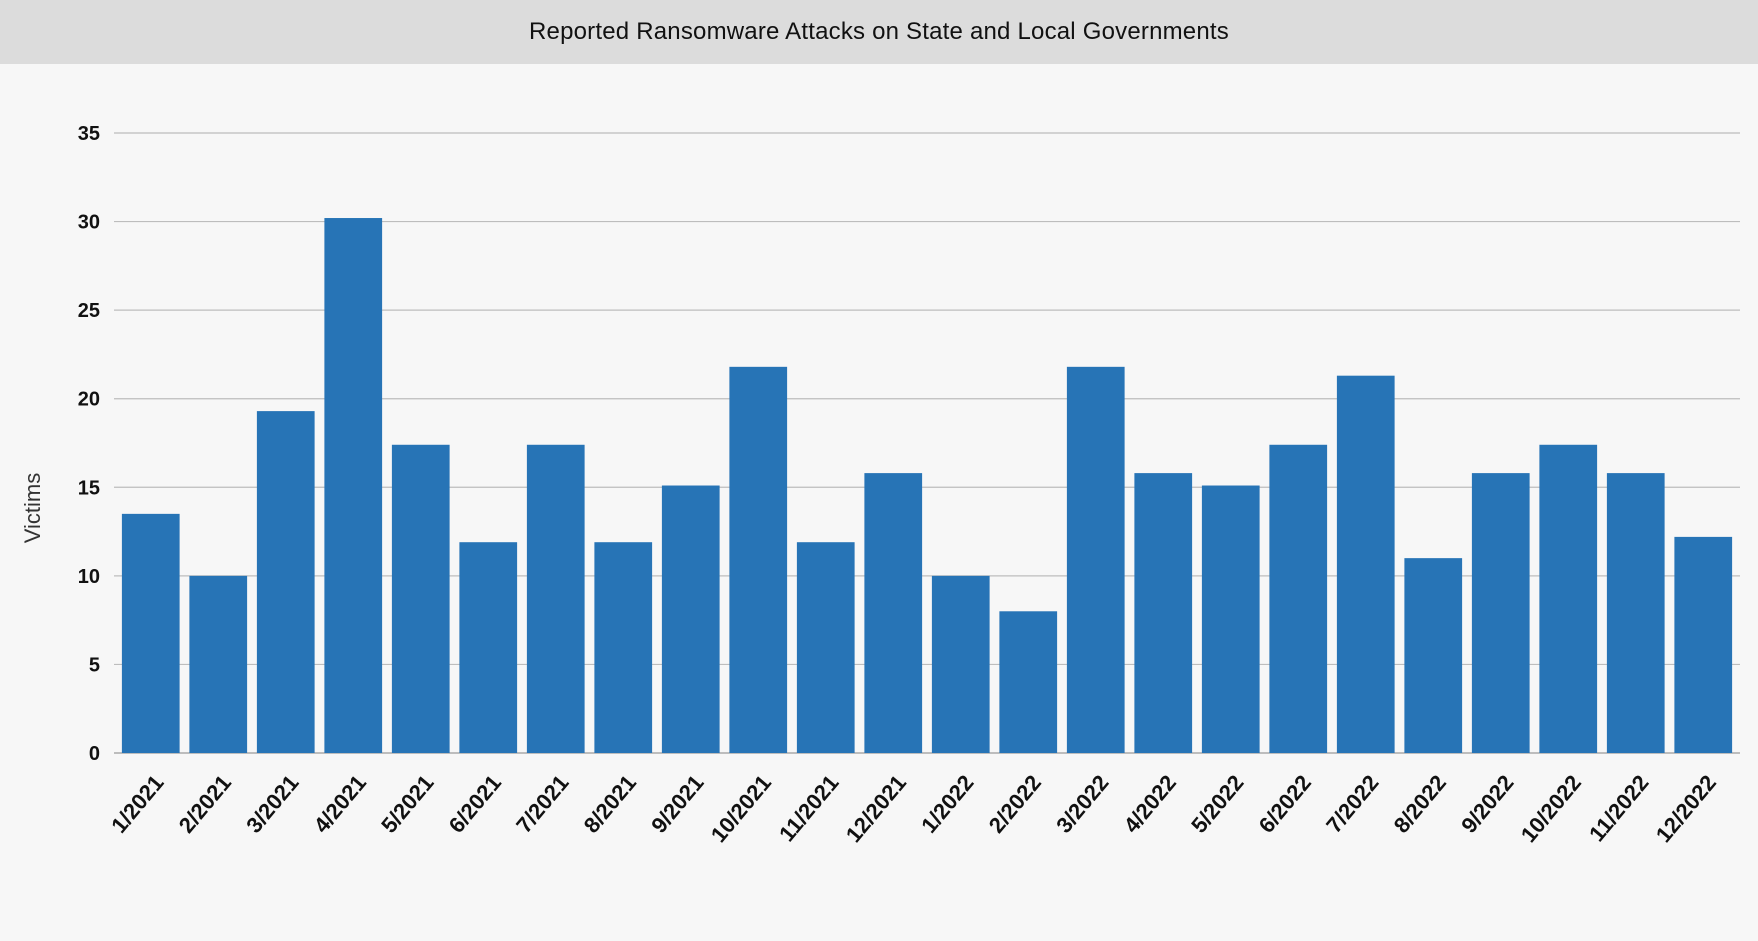 This screenshot has height=941, width=1758. Describe the element at coordinates (677, 804) in the screenshot. I see `x-tick-label: 9/2021` at that location.